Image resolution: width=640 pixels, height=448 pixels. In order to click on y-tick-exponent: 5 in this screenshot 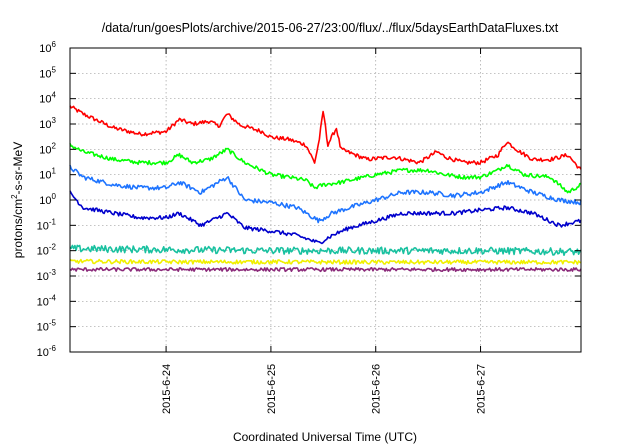, I will do `click(54, 69)`.